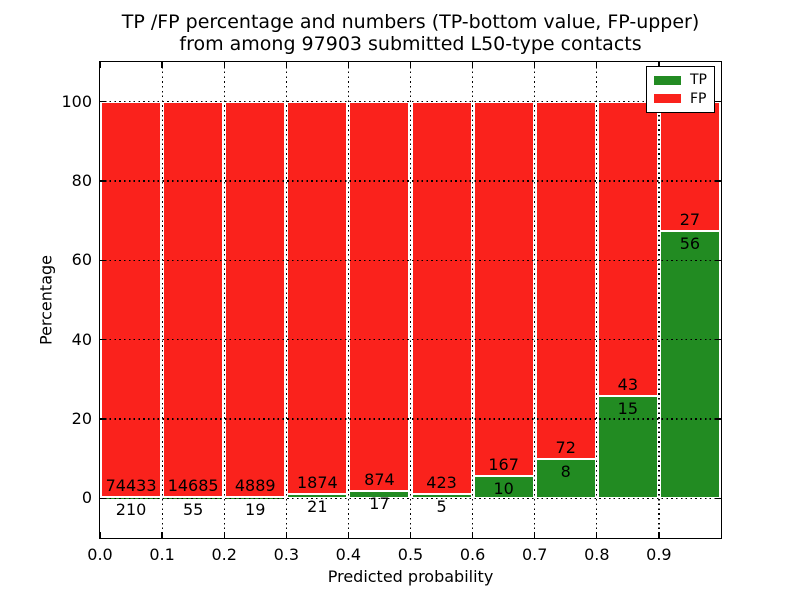  I want to click on legend-item-tp: TP, so click(680, 80).